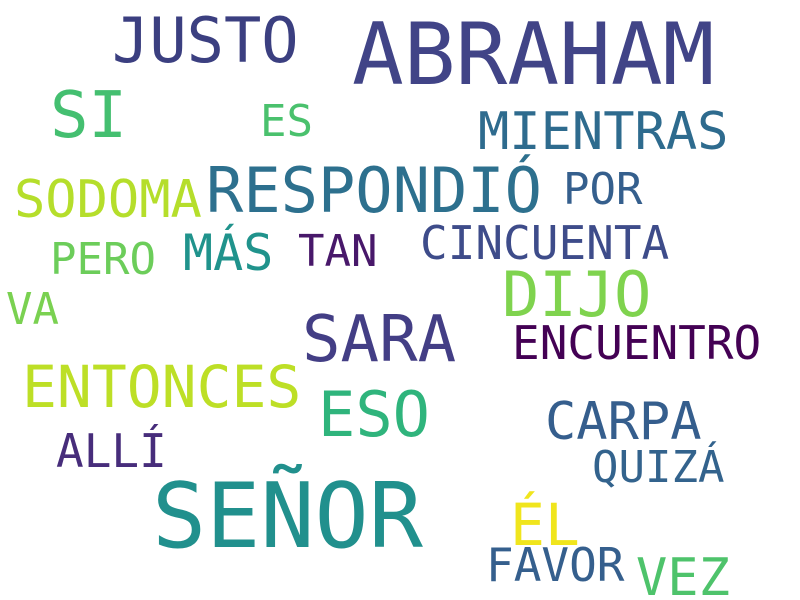 The image size is (800, 600). What do you see at coordinates (637, 343) in the screenshot?
I see `word-encuentro: ENCUENTRO` at bounding box center [637, 343].